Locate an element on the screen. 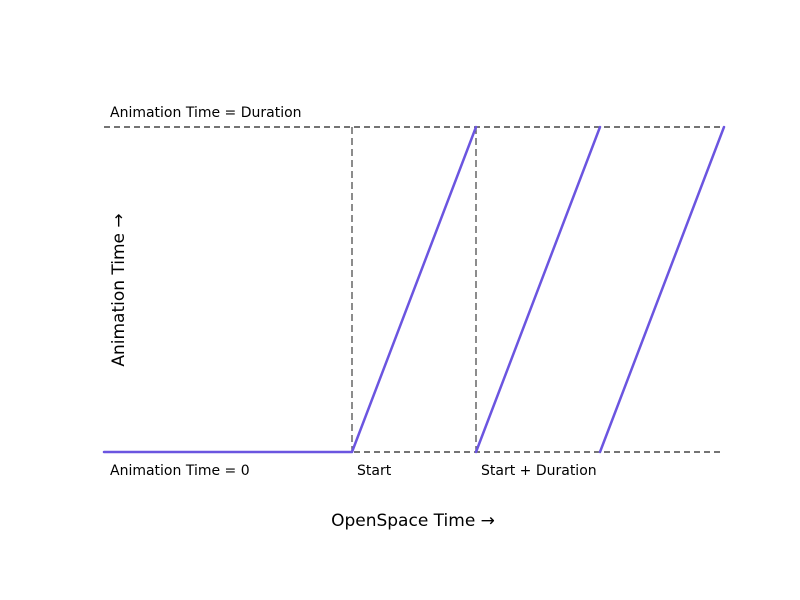 The height and width of the screenshot is (600, 800). x-axis-label: OpenSpace Time → is located at coordinates (413, 521).